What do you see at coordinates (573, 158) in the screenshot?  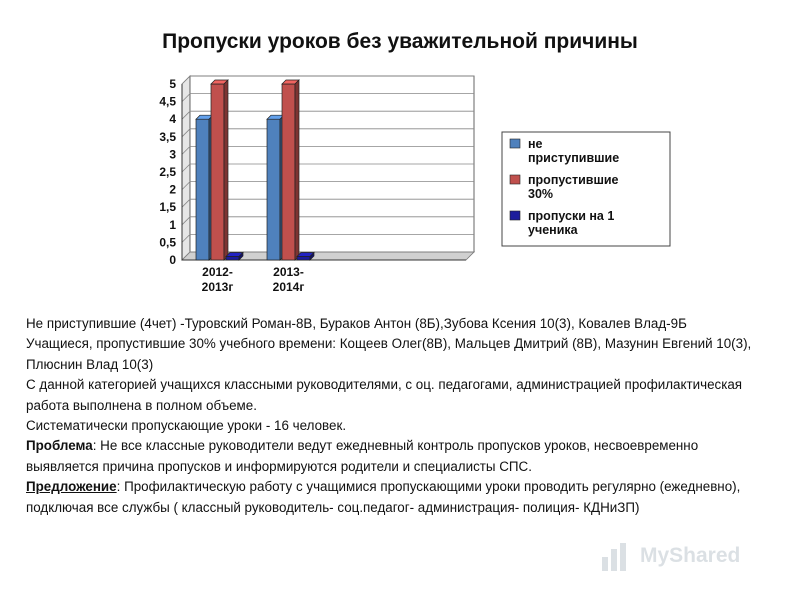 I see `legend-label: приступившие` at bounding box center [573, 158].